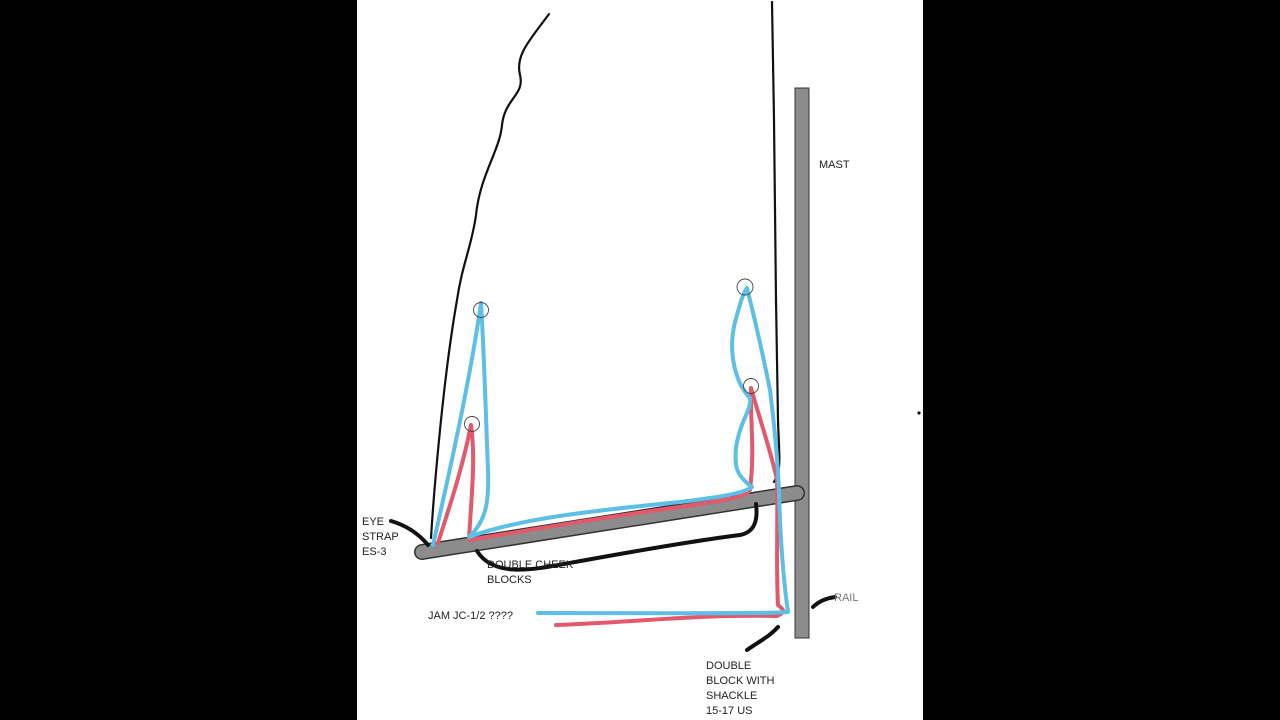  What do you see at coordinates (490, 276) in the screenshot?
I see `sail-leech-outline` at bounding box center [490, 276].